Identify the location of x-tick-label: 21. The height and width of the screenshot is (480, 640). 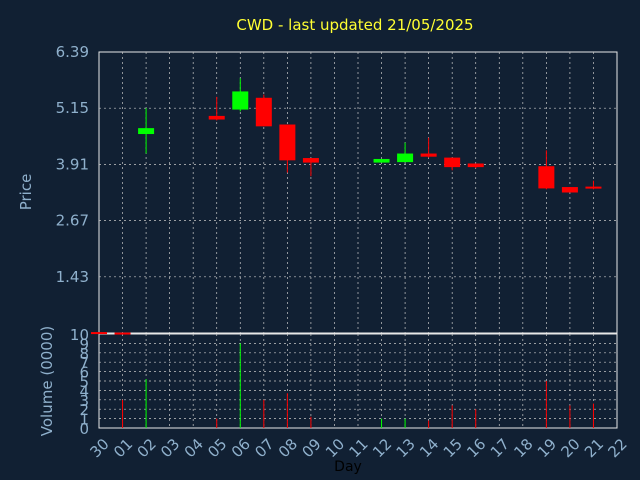
(594, 448).